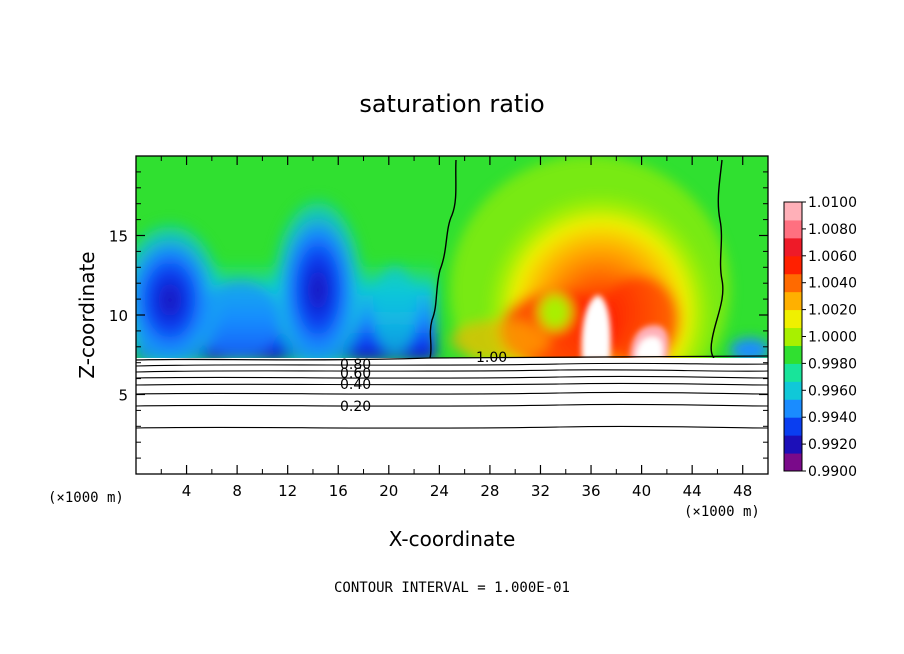 The height and width of the screenshot is (654, 904). I want to click on x-tick-label: 24, so click(439, 491).